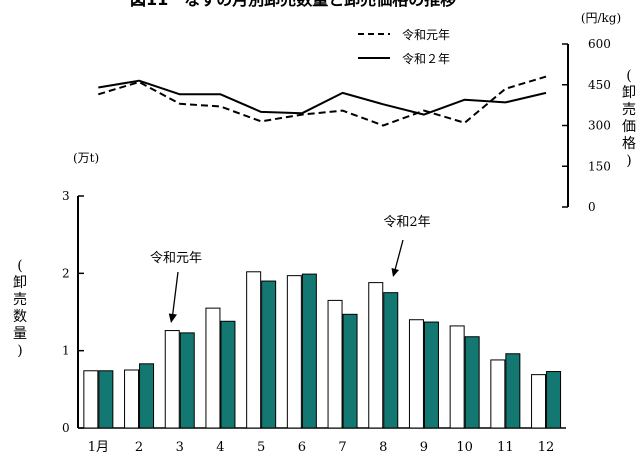 The height and width of the screenshot is (456, 638). Describe the element at coordinates (86, 158) in the screenshot. I see `volume-axis-unit: (万t)` at that location.